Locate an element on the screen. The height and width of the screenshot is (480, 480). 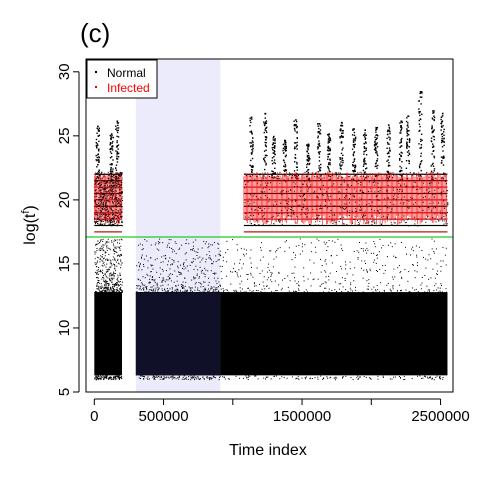
x-tick-label: 500000 is located at coordinates (164, 416).